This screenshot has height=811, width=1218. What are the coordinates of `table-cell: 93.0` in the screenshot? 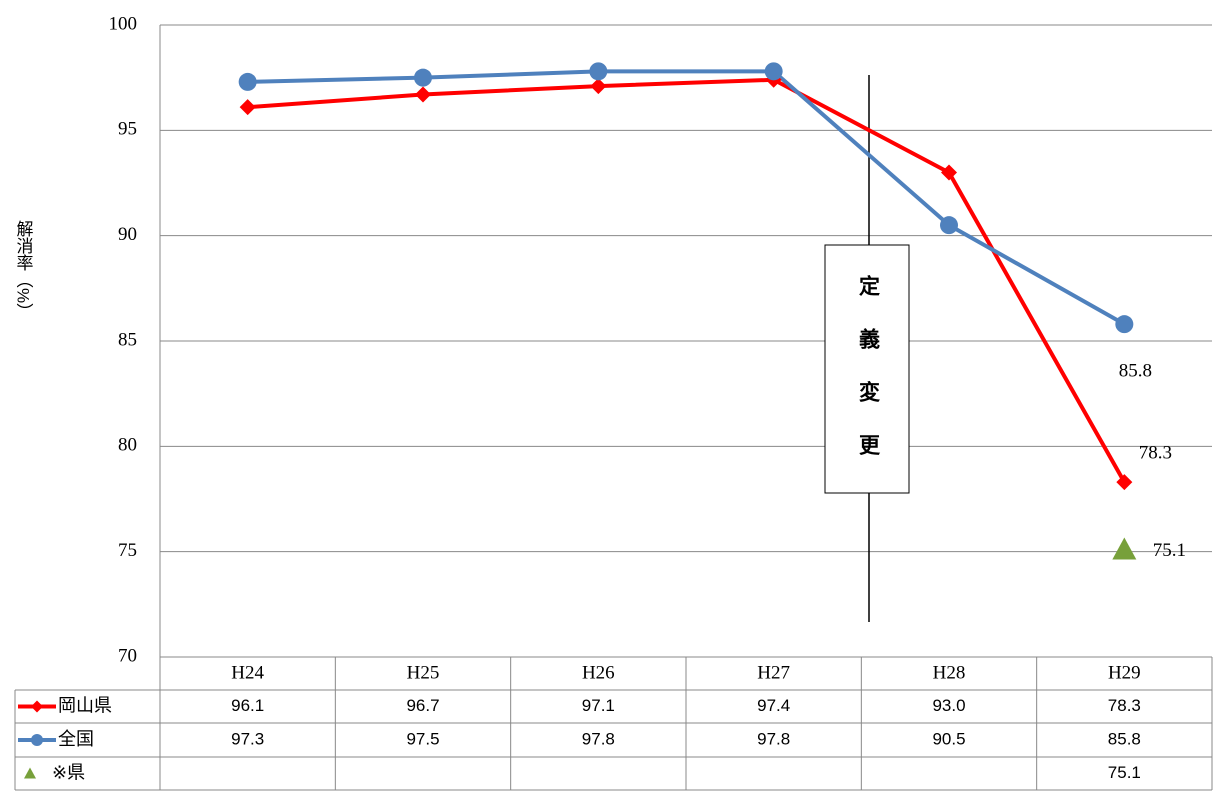 It's located at (948, 705).